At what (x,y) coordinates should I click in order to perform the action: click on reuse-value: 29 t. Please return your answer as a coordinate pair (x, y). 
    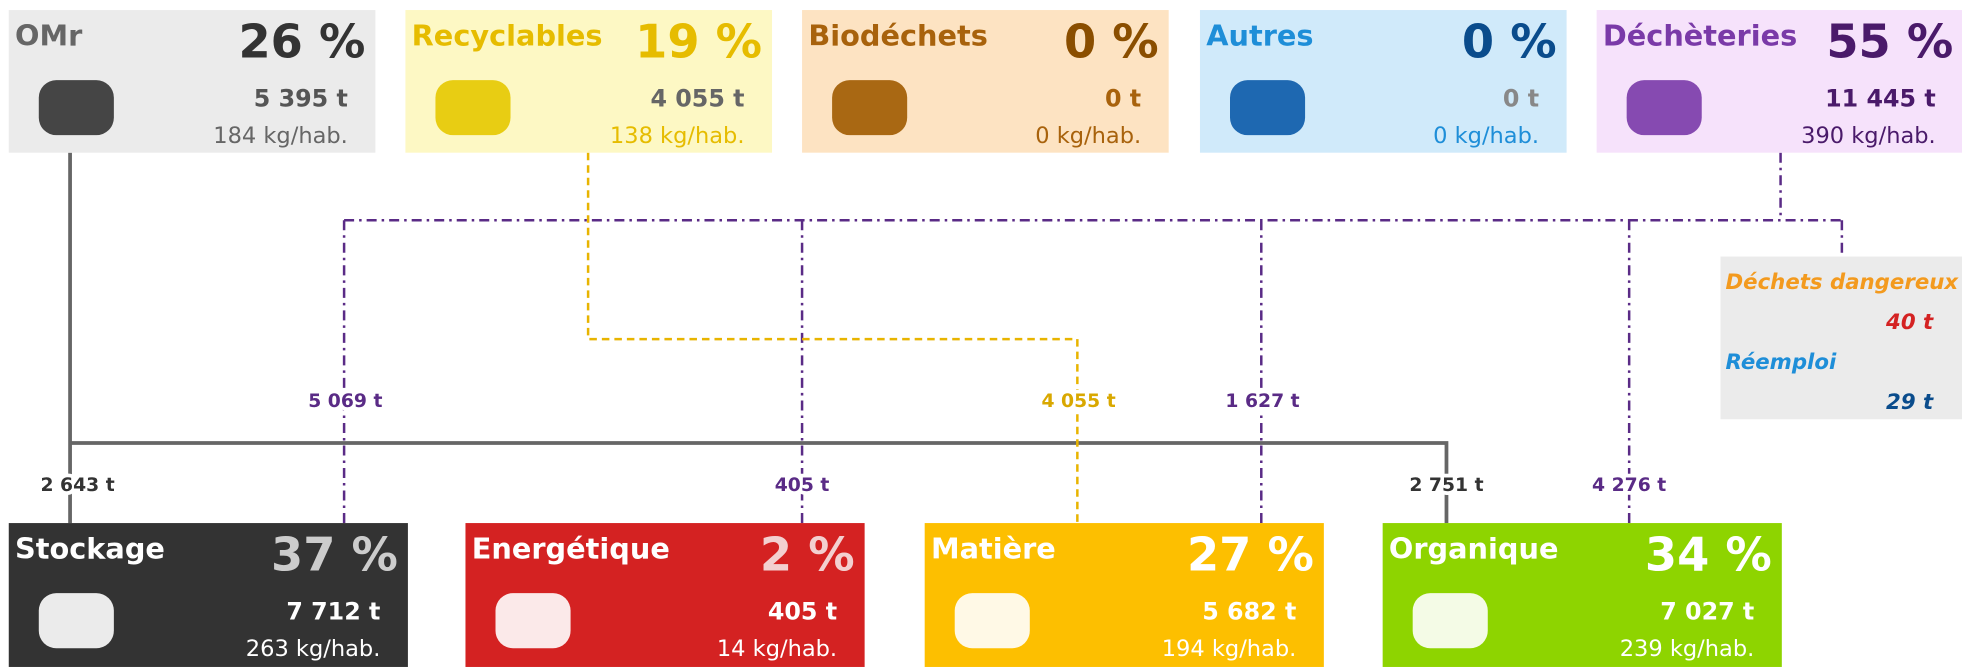
    Looking at the image, I should click on (1910, 402).